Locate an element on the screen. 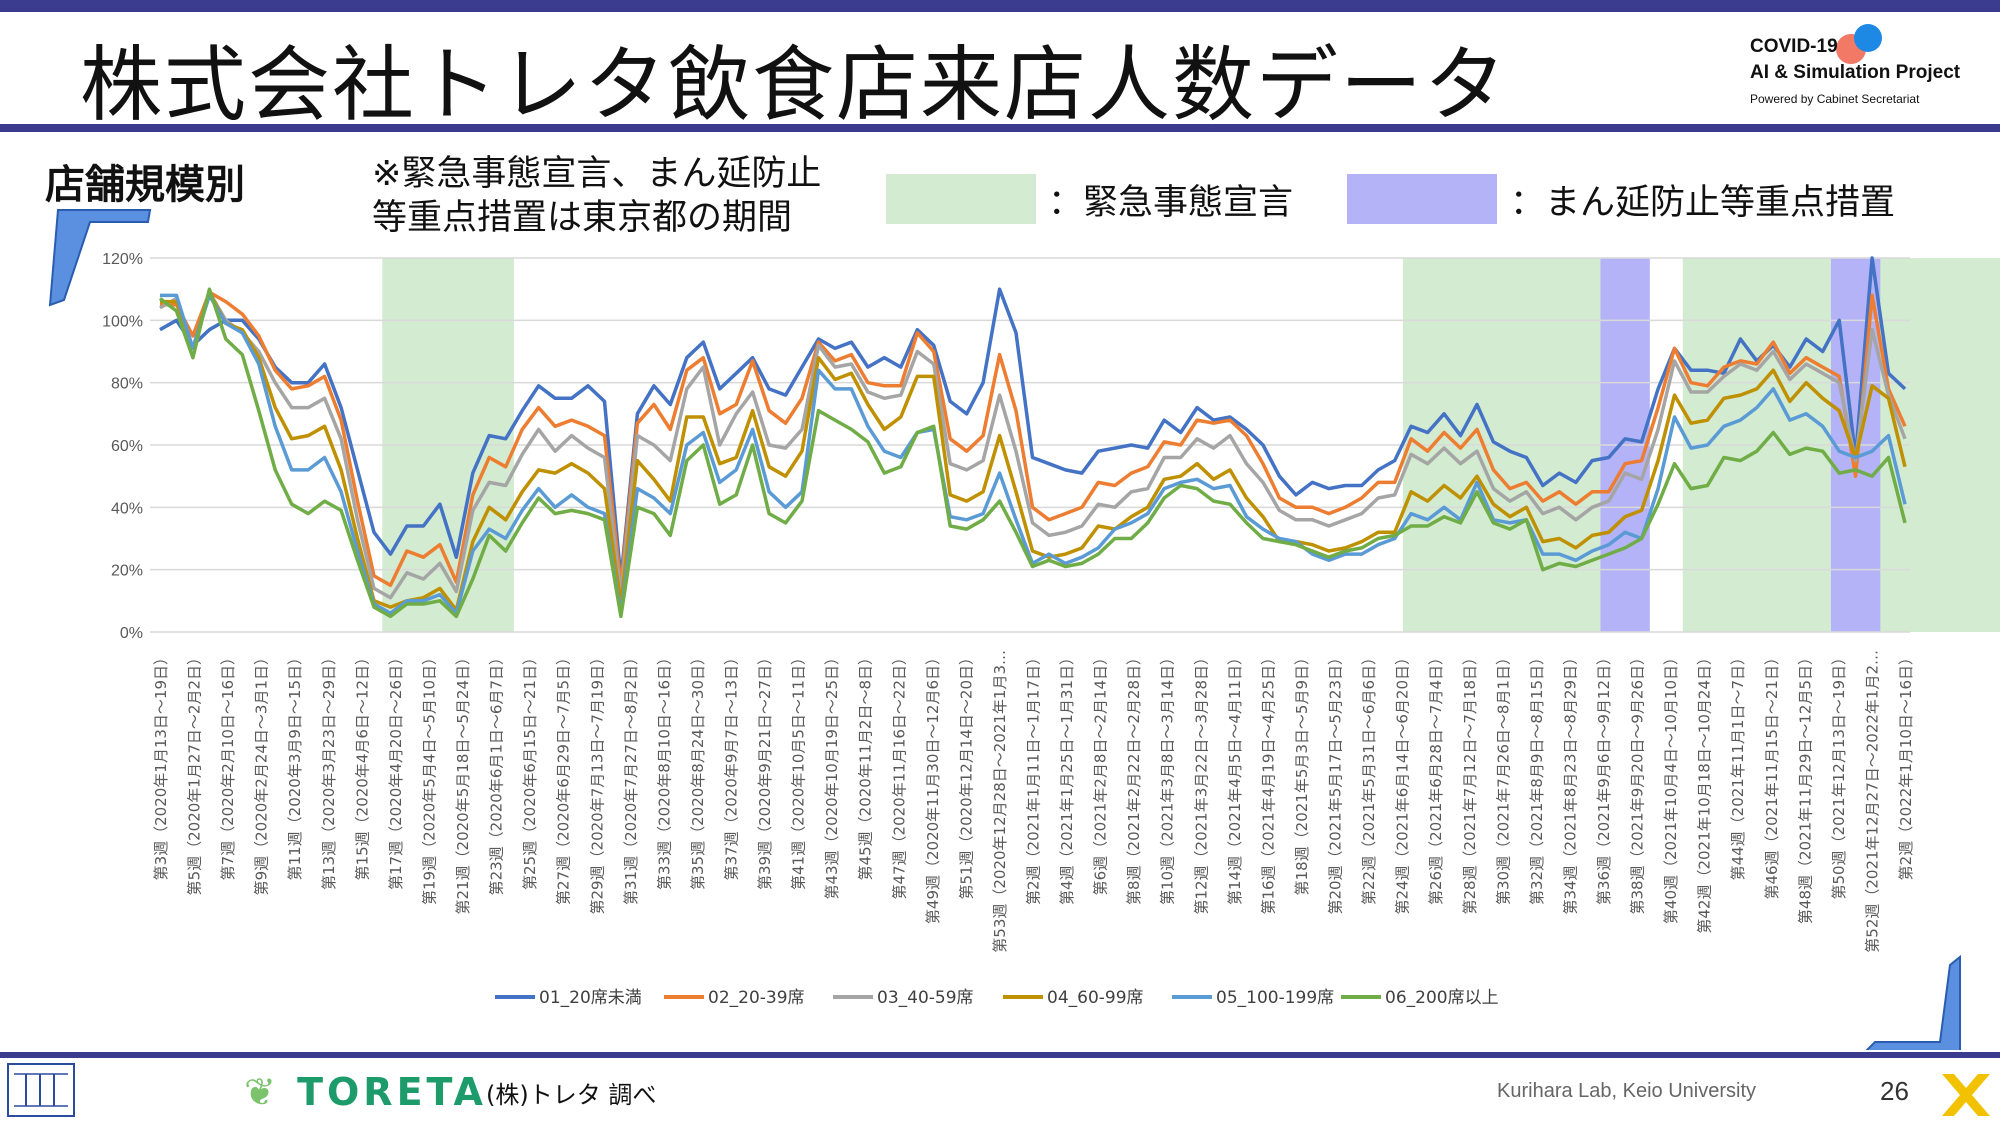 This screenshot has height=1125, width=2000. x-tick-label: 第43週（2020年10月19日～25日） is located at coordinates (832, 775).